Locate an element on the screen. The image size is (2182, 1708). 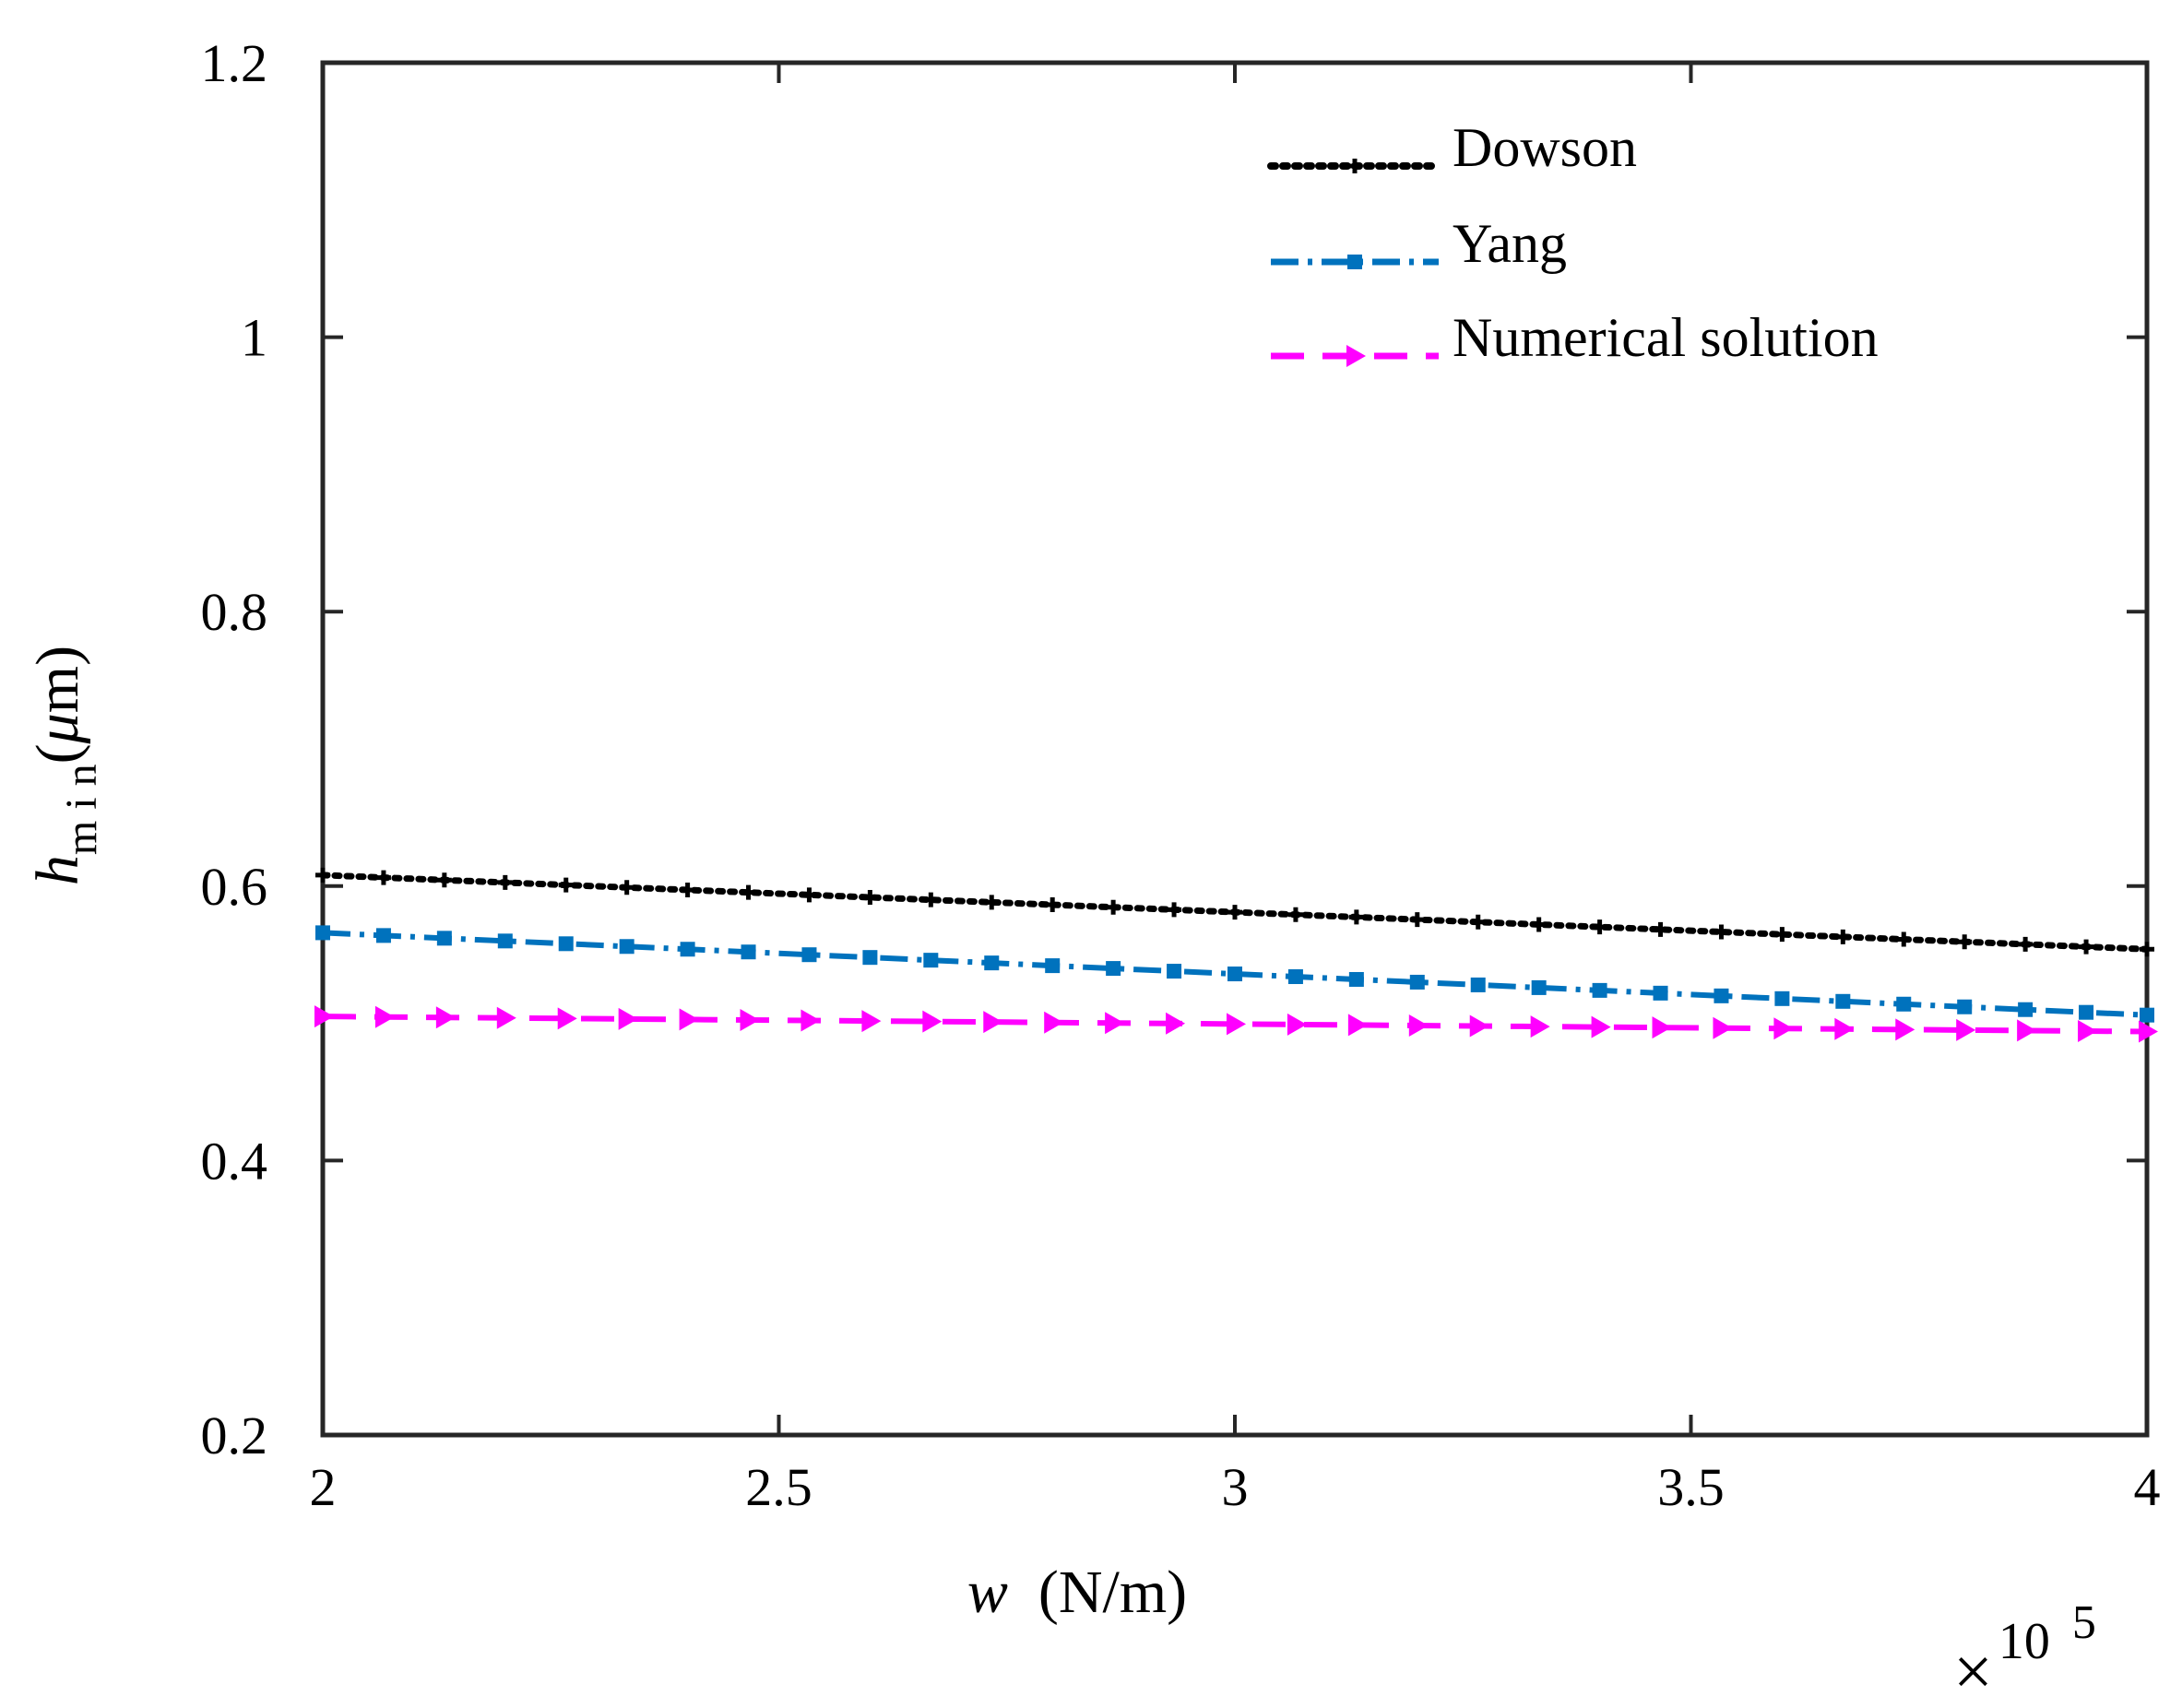
series-numerical-solution is located at coordinates (1236, 1024).